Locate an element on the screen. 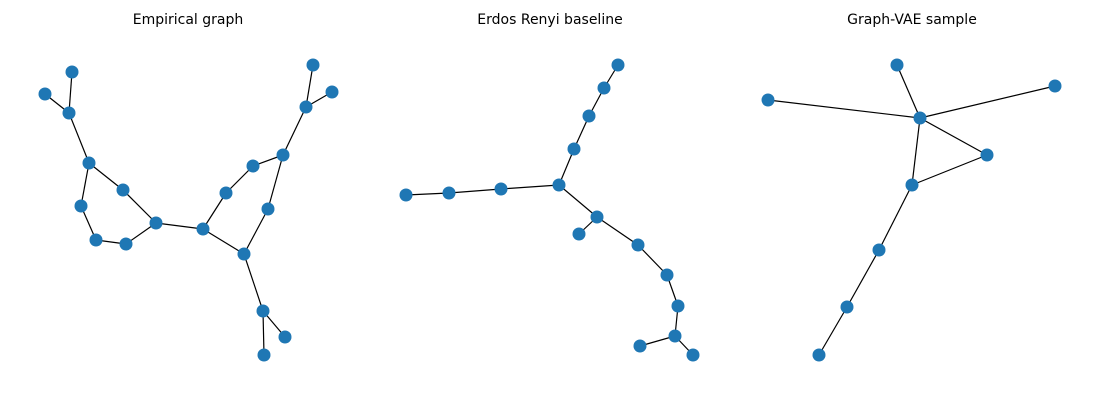 The width and height of the screenshot is (1100, 400). panel-title-empirical-graph: Empirical graph is located at coordinates (188, 20).